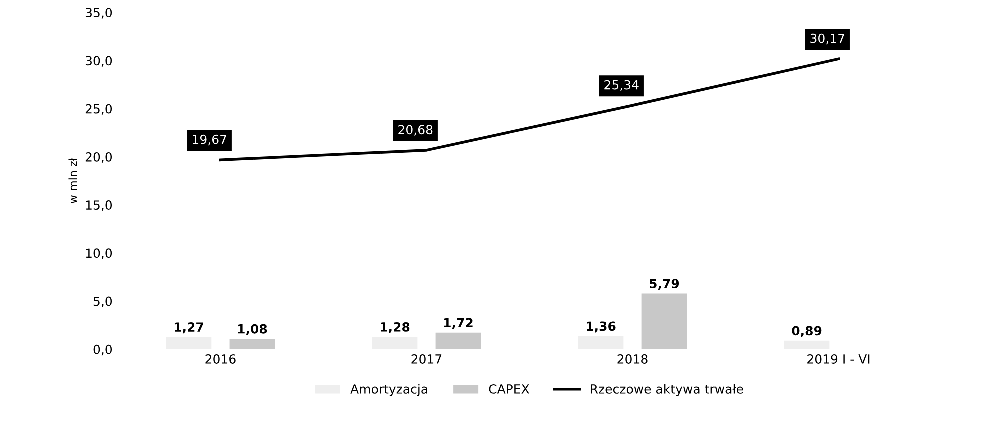 The height and width of the screenshot is (421, 981). I want to click on data-label: 20,68, so click(415, 130).